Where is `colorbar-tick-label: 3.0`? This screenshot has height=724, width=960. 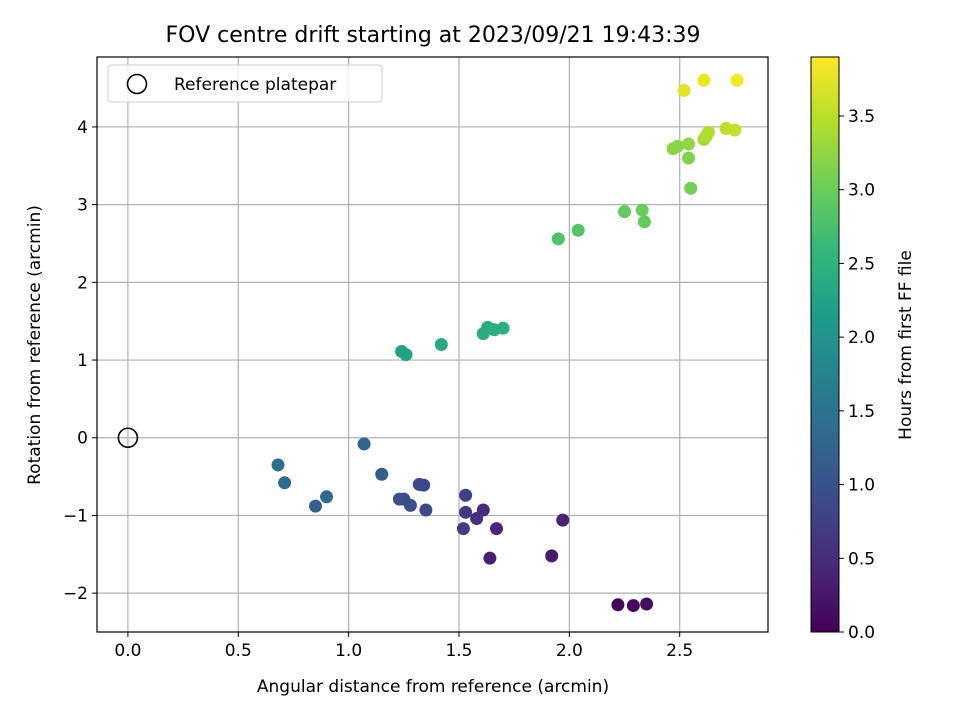 colorbar-tick-label: 3.0 is located at coordinates (861, 191).